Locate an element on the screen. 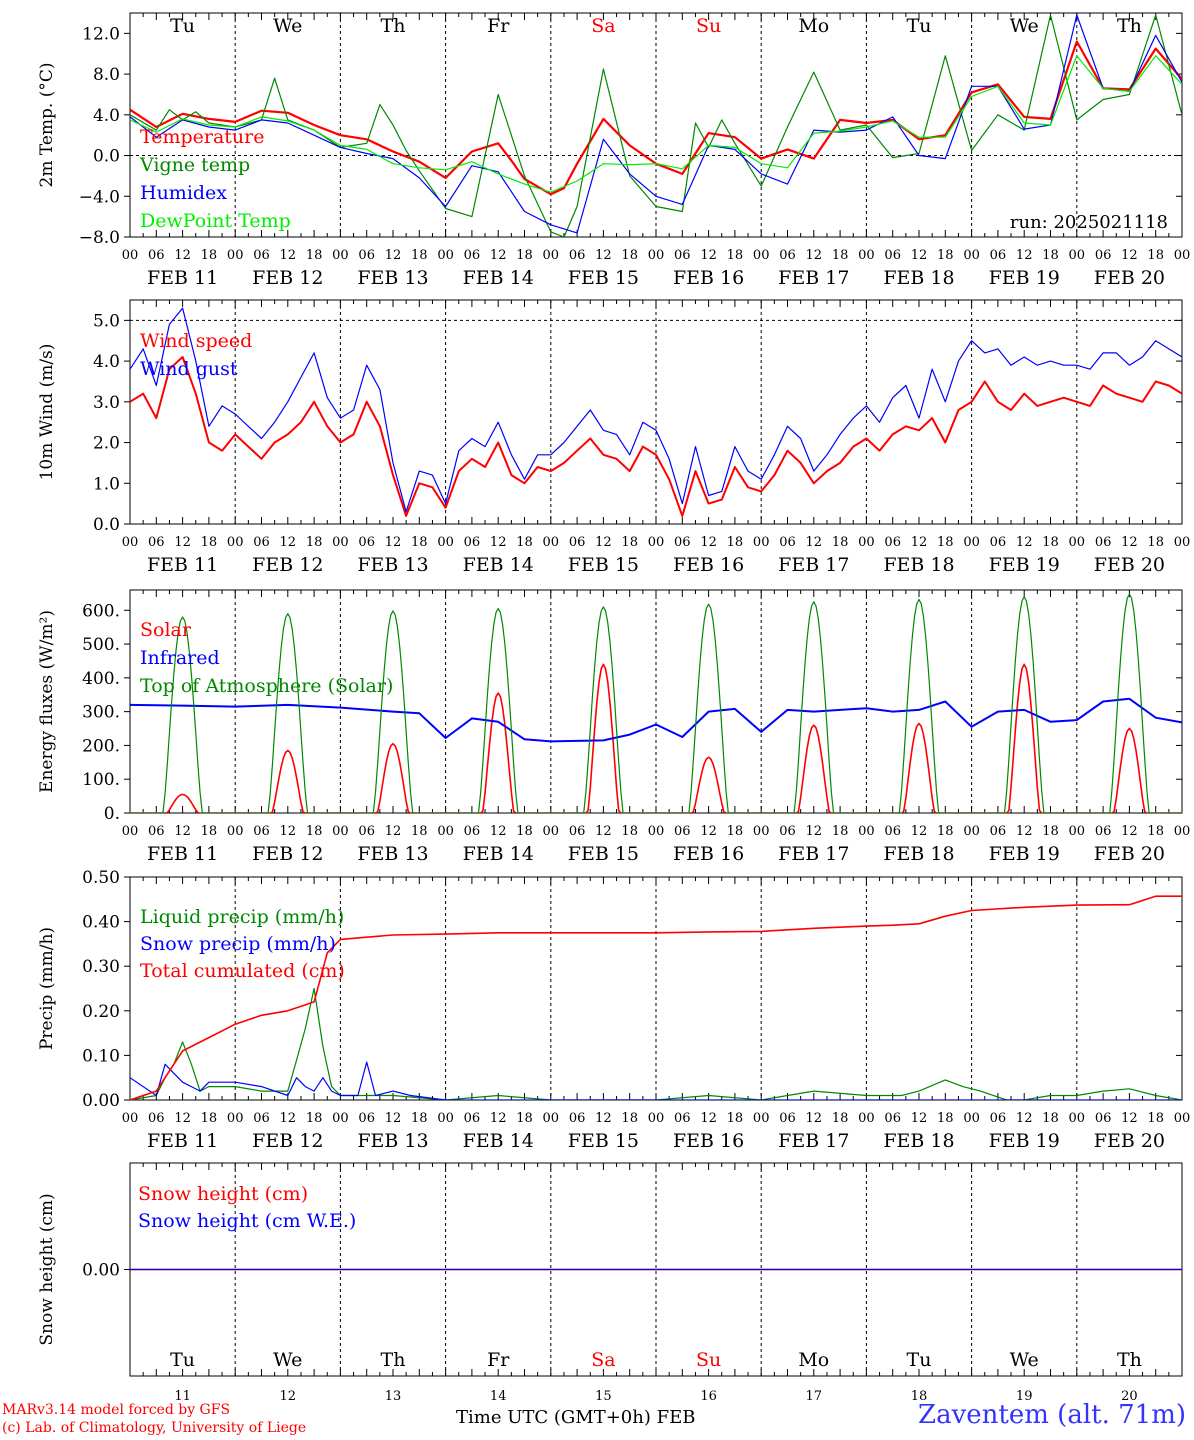  date-label: FEB 12 is located at coordinates (287, 278).